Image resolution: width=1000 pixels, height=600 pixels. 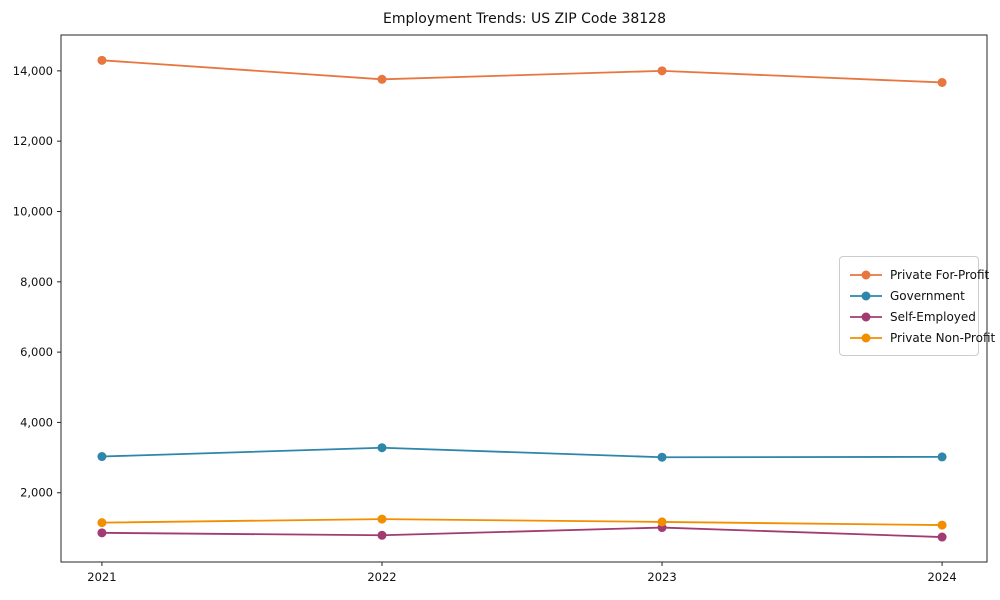 I want to click on legend-item: Self-Employed, so click(x=912, y=316).